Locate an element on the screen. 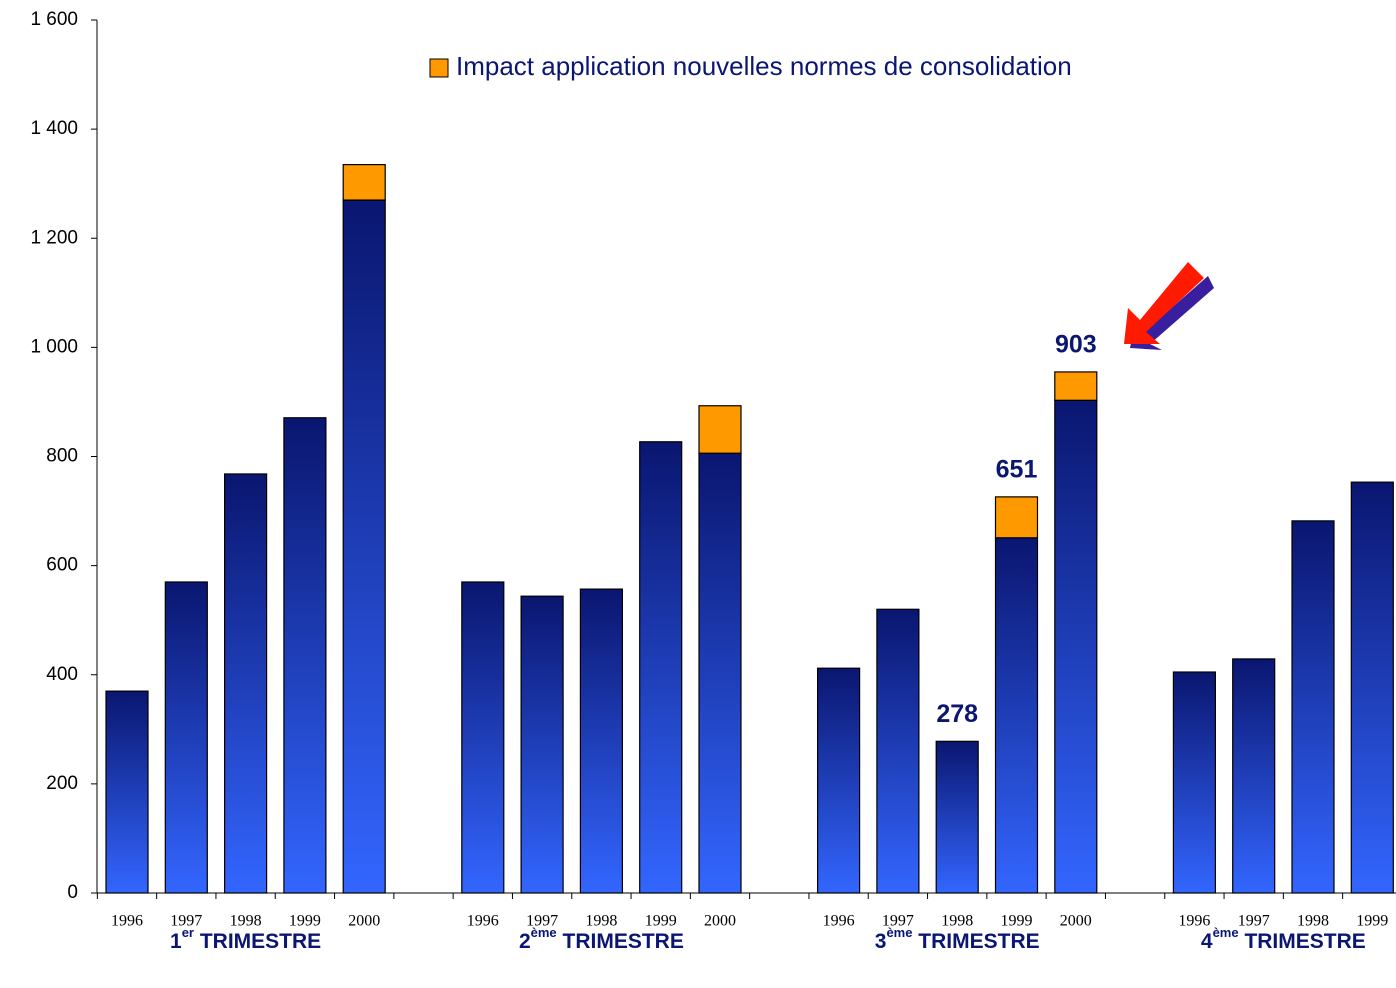 This screenshot has width=1396, height=988. group-number: 1 is located at coordinates (176, 941).